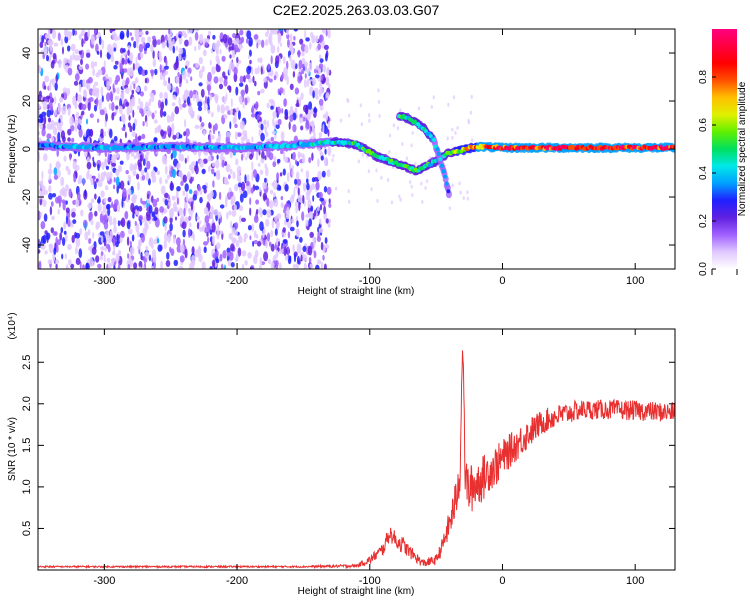 The height and width of the screenshot is (600, 750). What do you see at coordinates (12, 149) in the screenshot?
I see `spectrogram-y-label: Frequency (Hz)` at bounding box center [12, 149].